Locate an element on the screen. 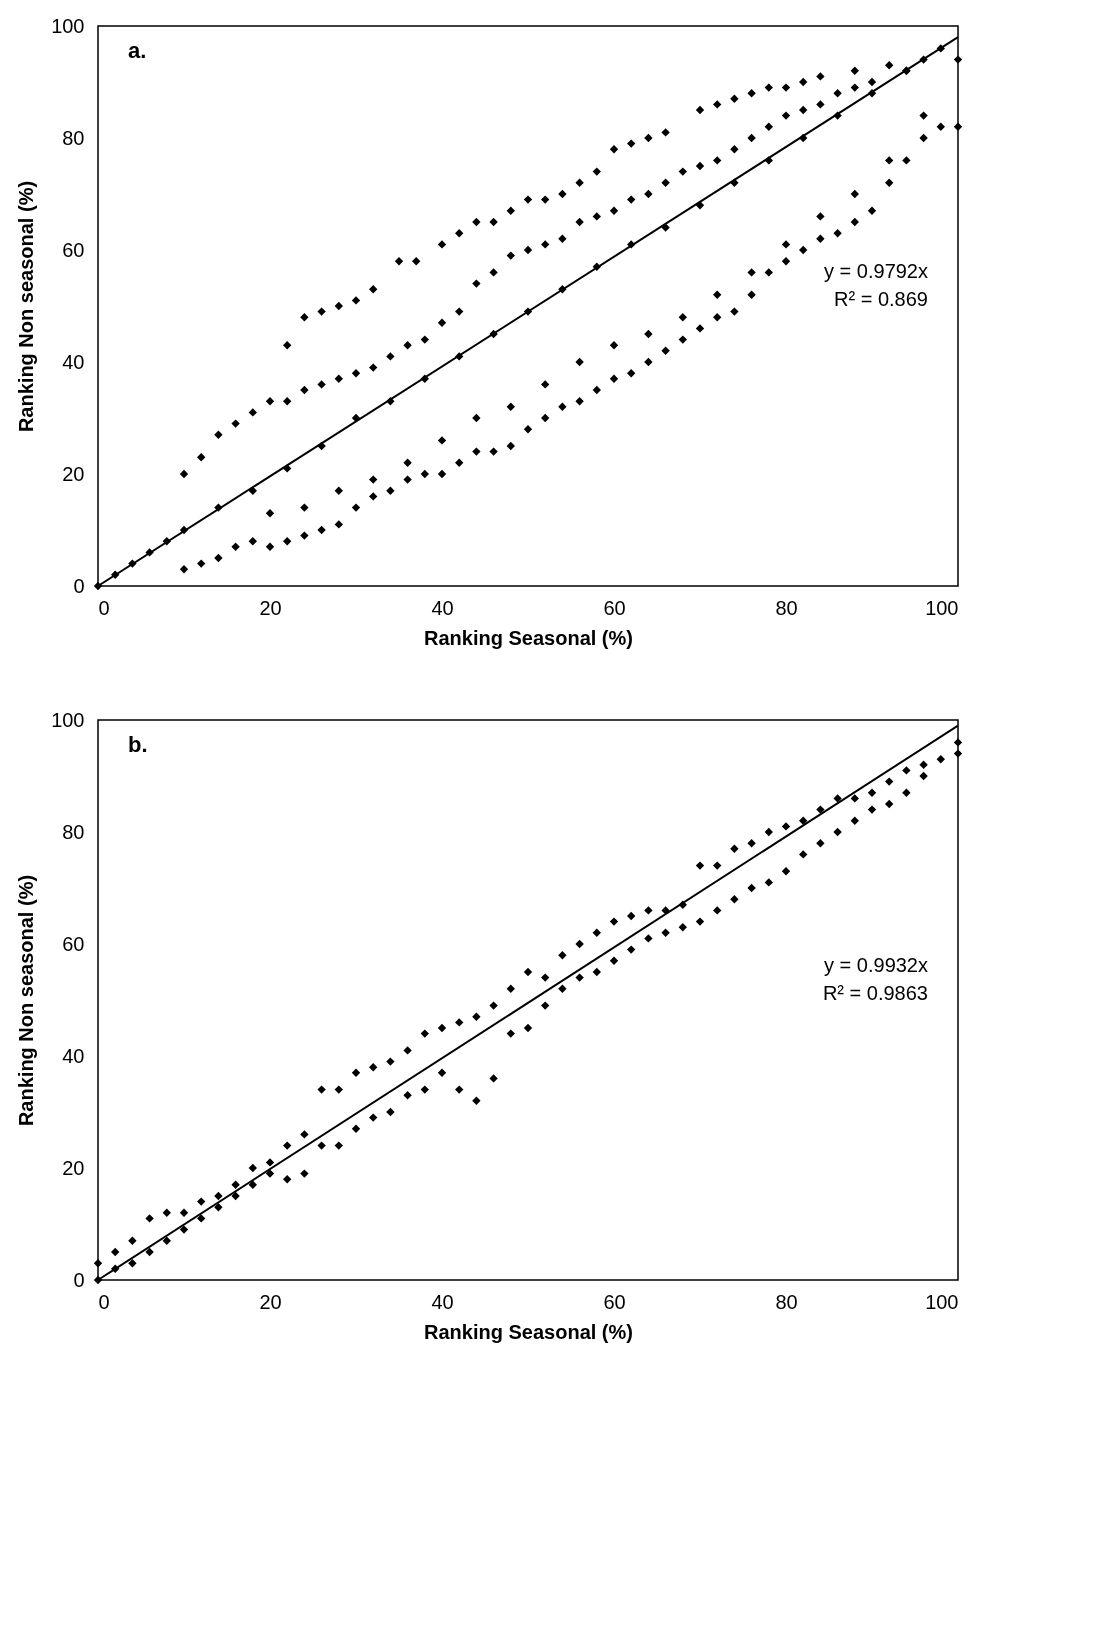  annotation: b. is located at coordinates (138, 744).